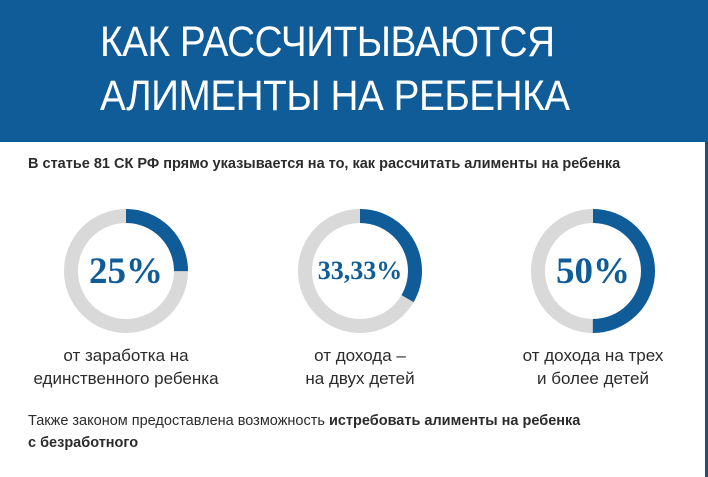 The width and height of the screenshot is (708, 477). Describe the element at coordinates (178, 421) in the screenshot. I see `footer-text-regular: Также законом предоставлена возможность` at that location.